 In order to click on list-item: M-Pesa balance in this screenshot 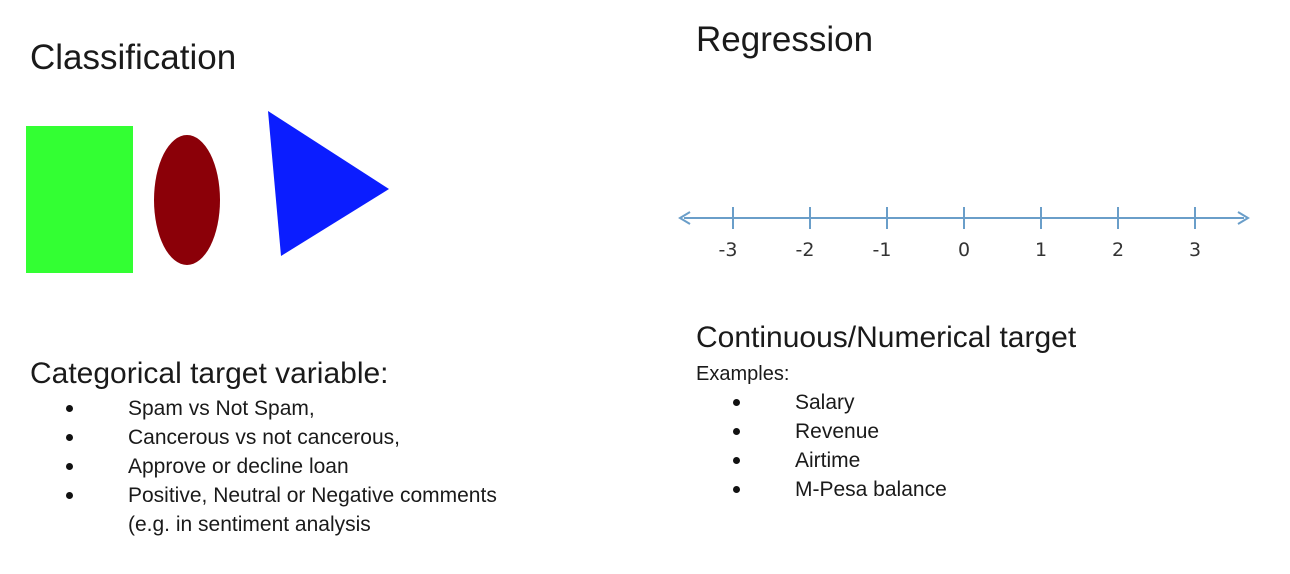, I will do `click(840, 489)`.